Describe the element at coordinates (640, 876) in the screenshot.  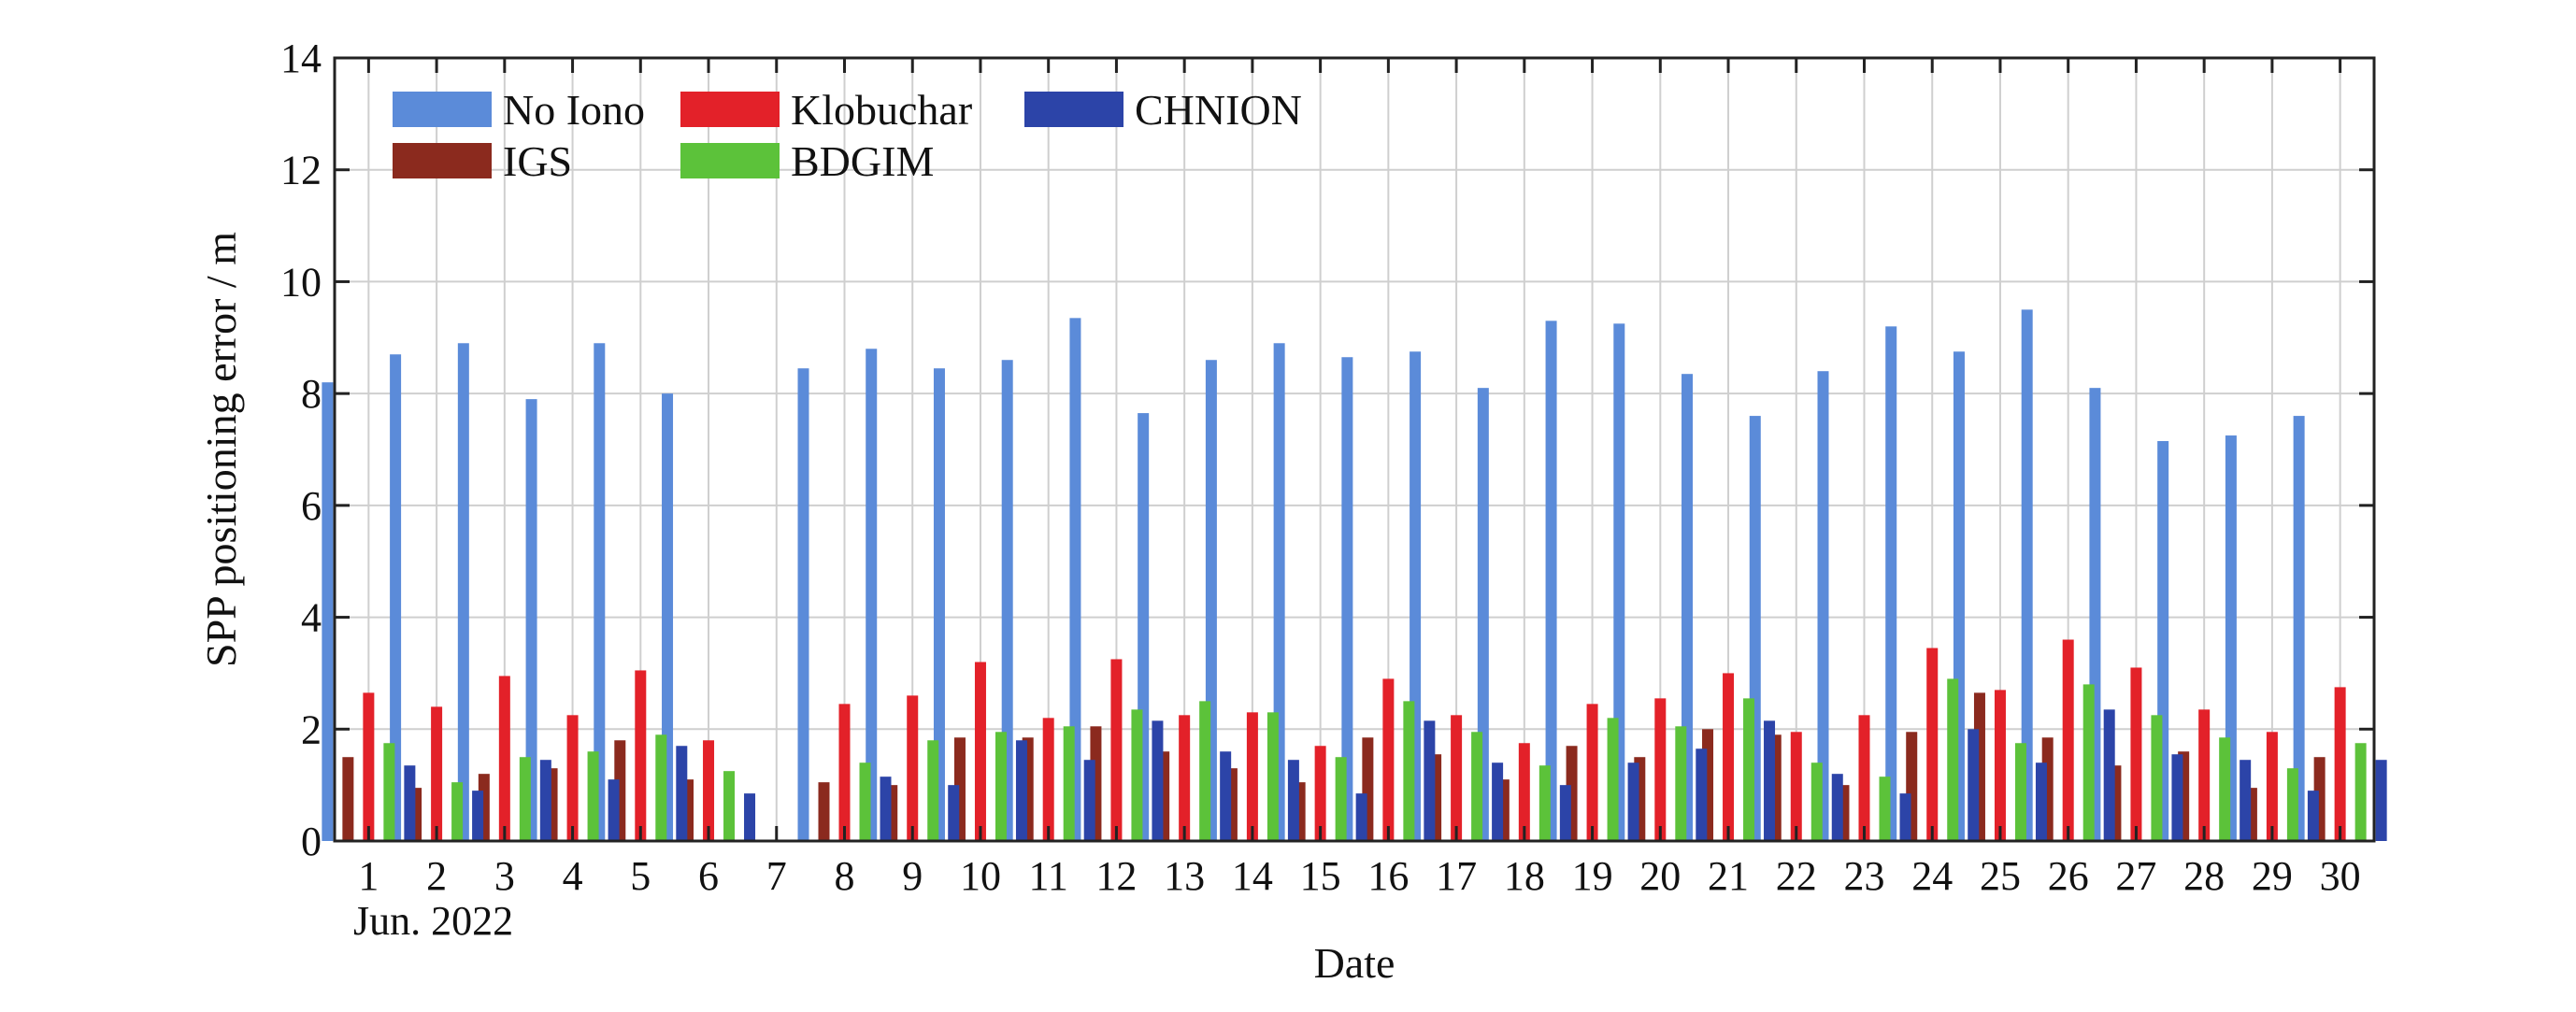
I see `x-tick-label: 5` at that location.